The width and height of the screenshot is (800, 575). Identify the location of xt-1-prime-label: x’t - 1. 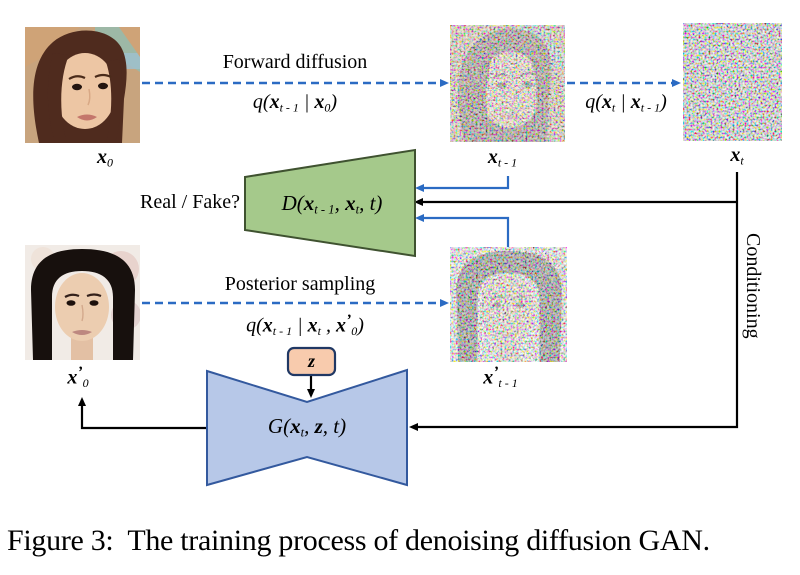
(500, 377).